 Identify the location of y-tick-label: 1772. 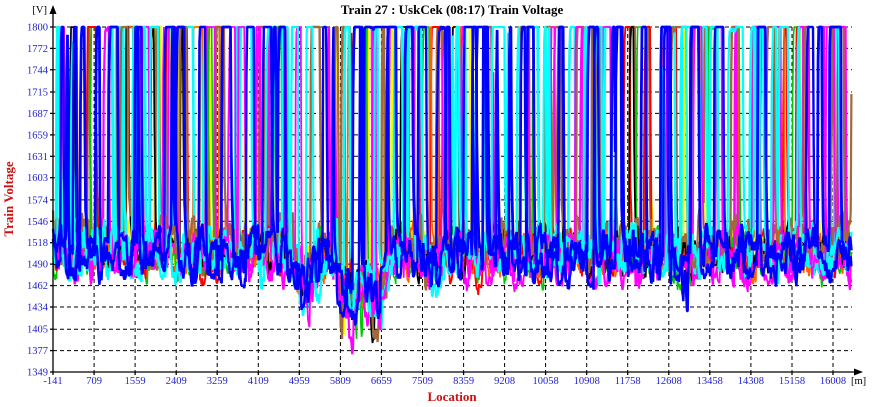
(37, 49).